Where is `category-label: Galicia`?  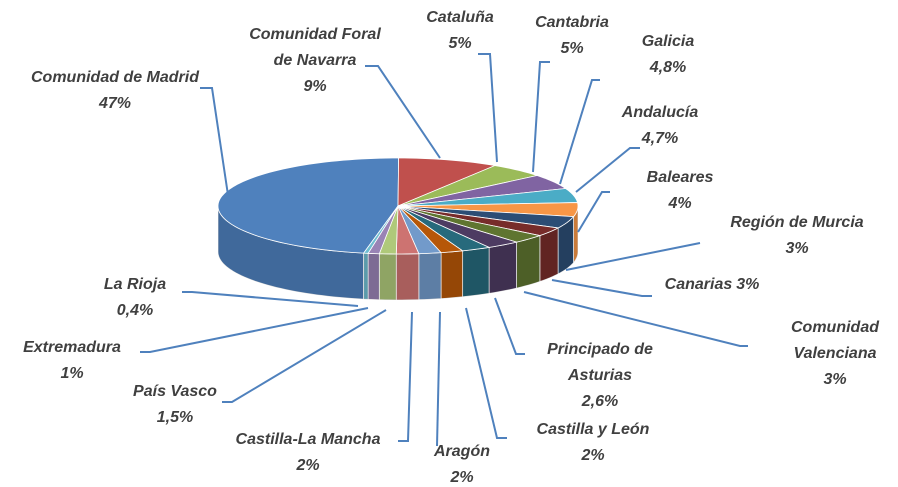 category-label: Galicia is located at coordinates (668, 41).